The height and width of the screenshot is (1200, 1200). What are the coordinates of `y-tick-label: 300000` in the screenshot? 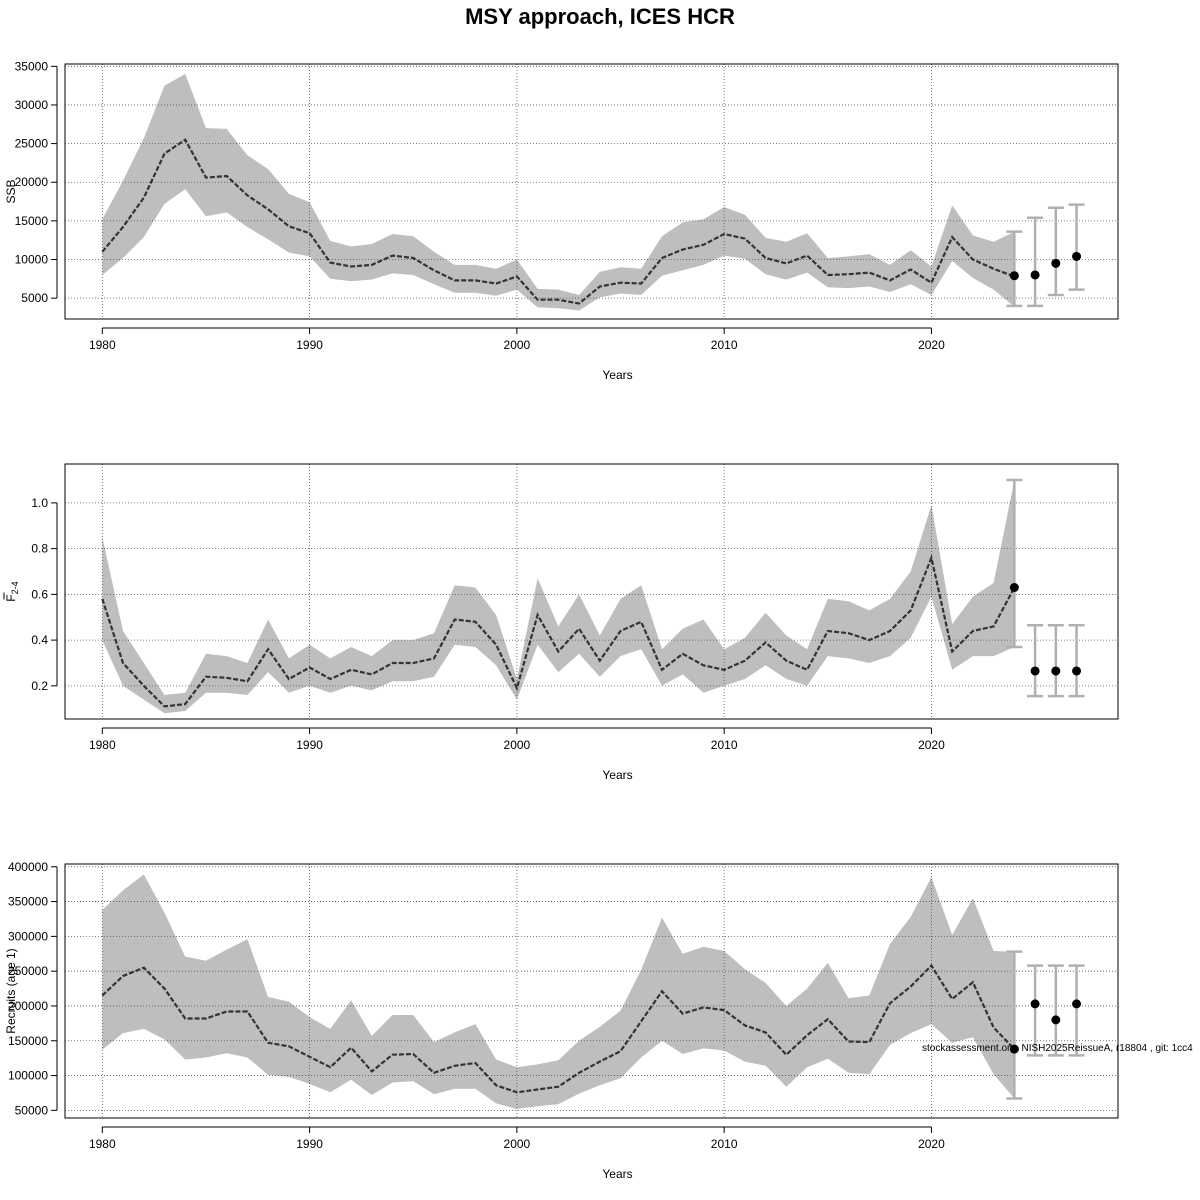 It's located at (28, 936).